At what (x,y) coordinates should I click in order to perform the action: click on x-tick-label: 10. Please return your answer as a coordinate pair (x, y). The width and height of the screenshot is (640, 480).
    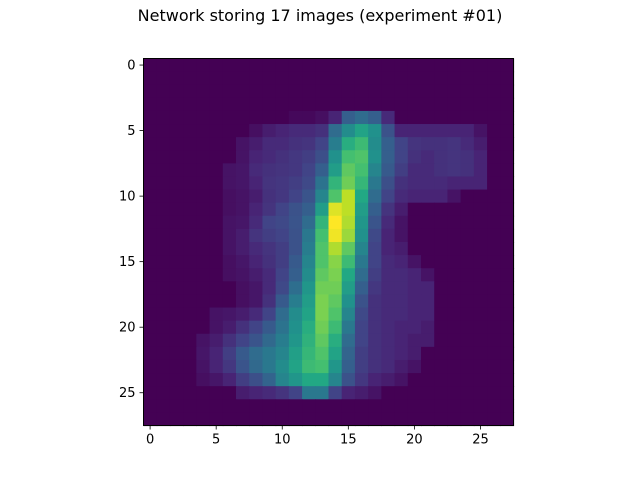
    Looking at the image, I should click on (282, 440).